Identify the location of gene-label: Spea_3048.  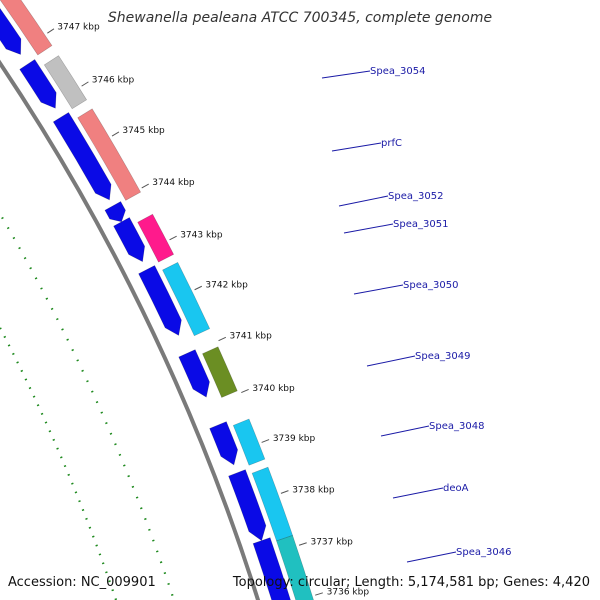
(456, 426).